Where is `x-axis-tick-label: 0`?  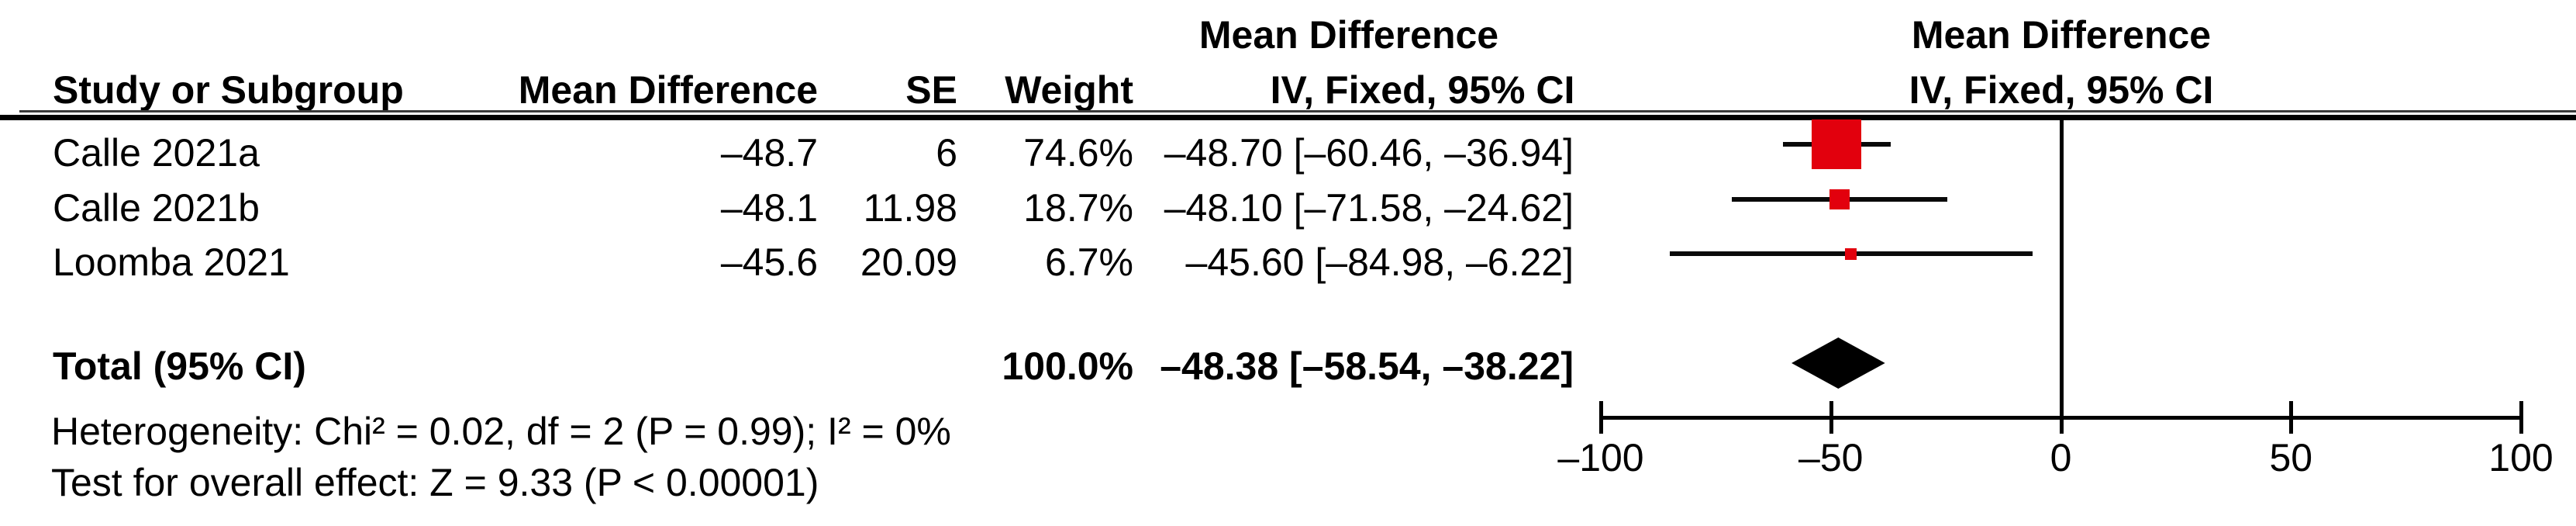 x-axis-tick-label: 0 is located at coordinates (2061, 457).